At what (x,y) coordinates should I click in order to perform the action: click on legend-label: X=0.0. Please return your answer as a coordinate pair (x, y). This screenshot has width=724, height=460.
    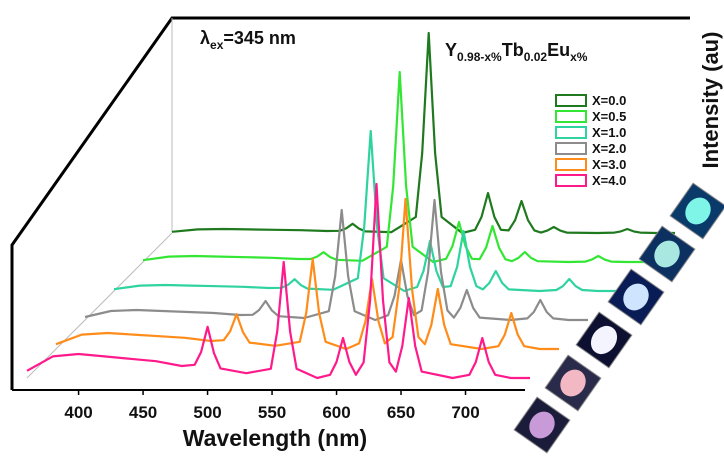
    Looking at the image, I should click on (609, 100).